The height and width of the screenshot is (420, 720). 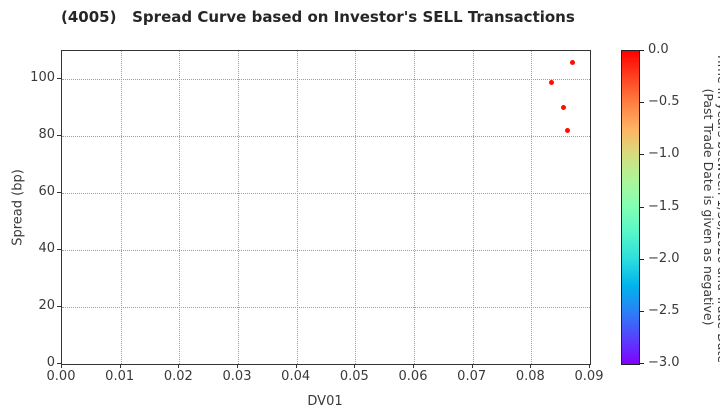 What do you see at coordinates (664, 258) in the screenshot?
I see `colorbar-tick-label: −2.0` at bounding box center [664, 258].